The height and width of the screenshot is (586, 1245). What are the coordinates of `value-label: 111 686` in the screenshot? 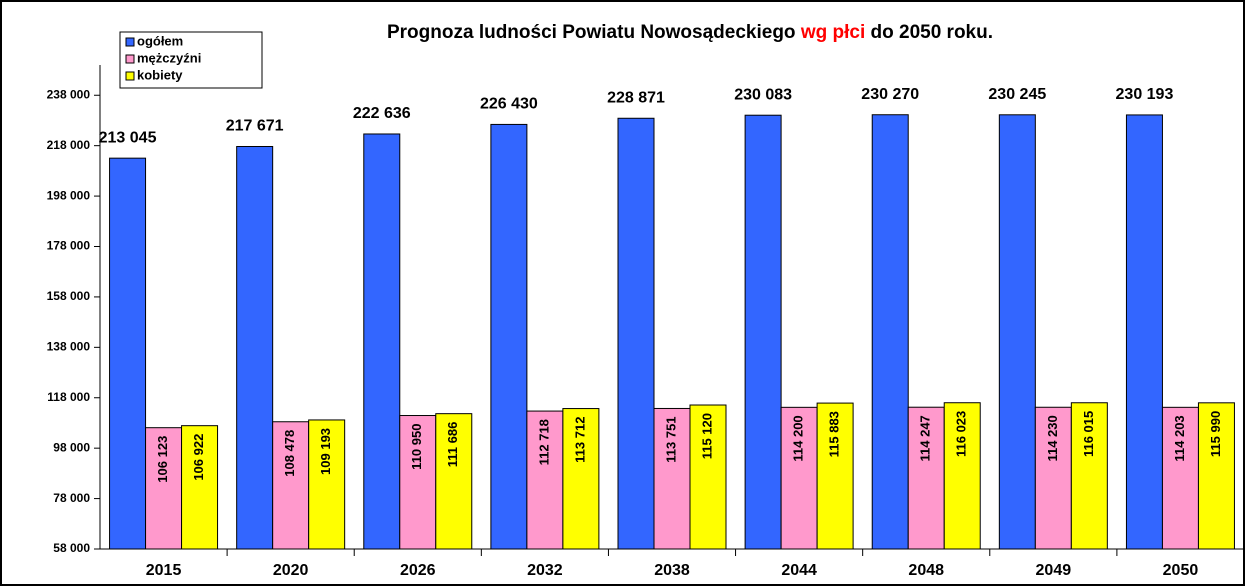 It's located at (452, 445).